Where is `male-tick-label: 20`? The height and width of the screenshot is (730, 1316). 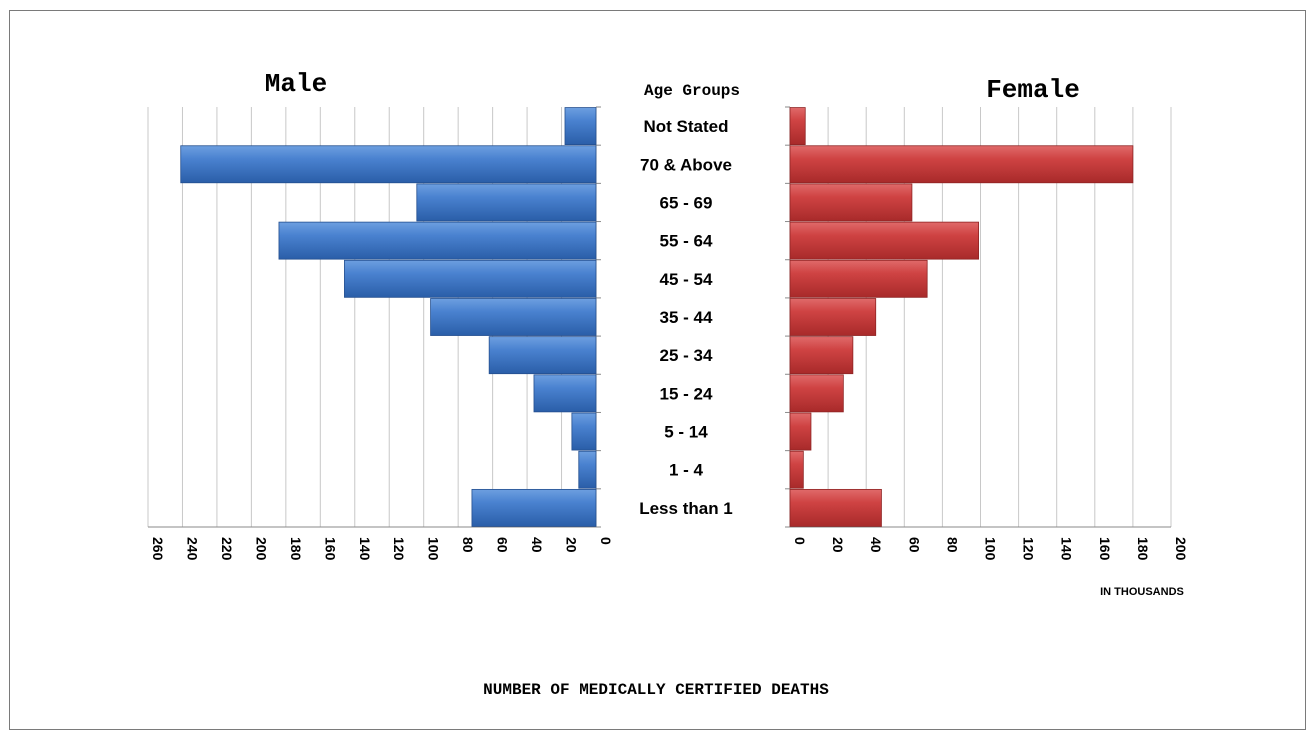
male-tick-label: 20 is located at coordinates (572, 545).